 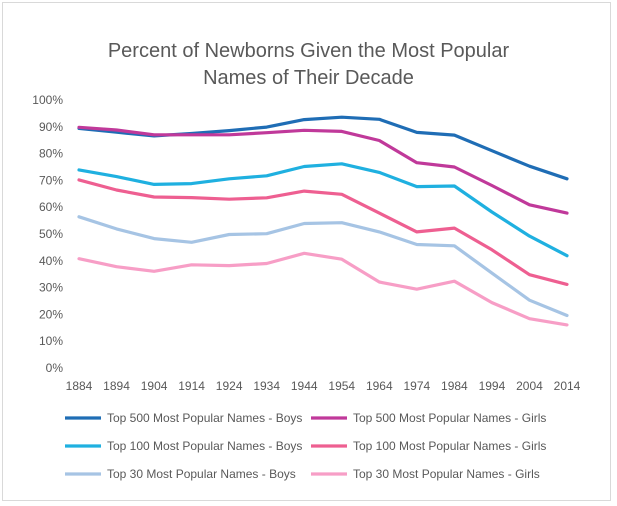 What do you see at coordinates (51, 288) in the screenshot?
I see `y-tick-label: 30%` at bounding box center [51, 288].